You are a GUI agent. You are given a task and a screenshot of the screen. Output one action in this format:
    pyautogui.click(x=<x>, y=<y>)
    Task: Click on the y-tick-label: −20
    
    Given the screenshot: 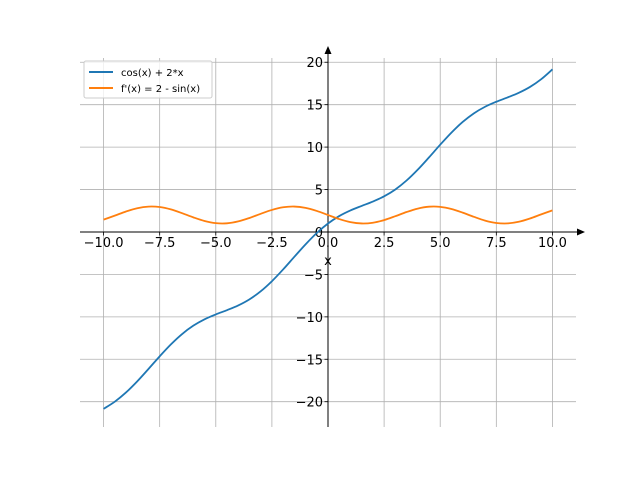 What is the action you would take?
    pyautogui.click(x=309, y=403)
    